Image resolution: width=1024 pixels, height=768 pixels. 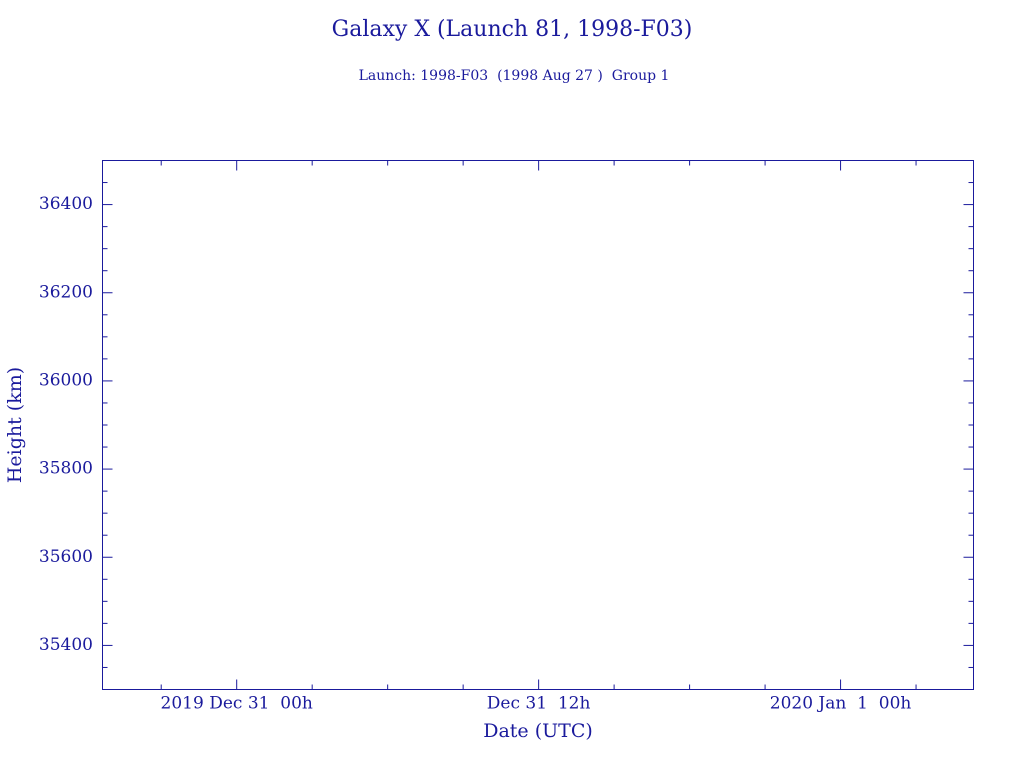 What do you see at coordinates (66, 469) in the screenshot?
I see `y-tick-label: 35800` at bounding box center [66, 469].